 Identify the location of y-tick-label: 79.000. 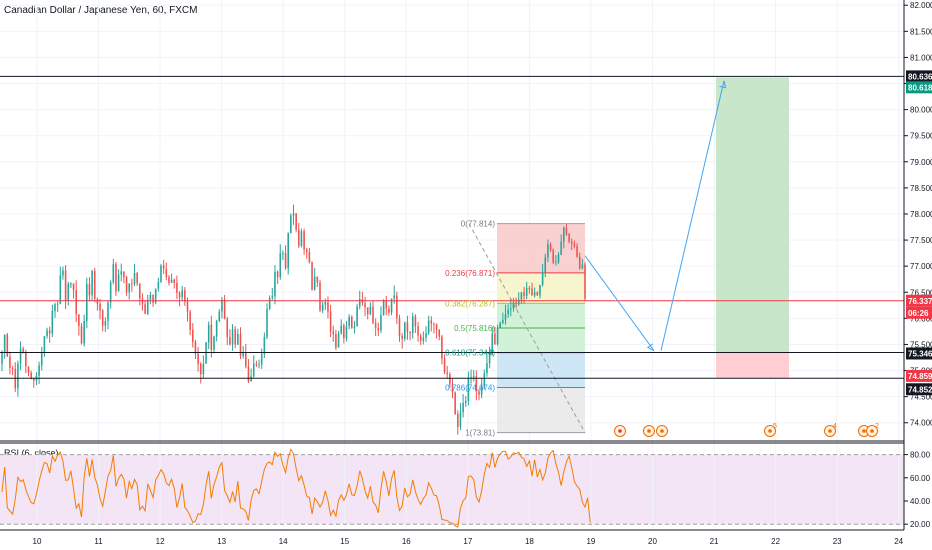
(921, 162).